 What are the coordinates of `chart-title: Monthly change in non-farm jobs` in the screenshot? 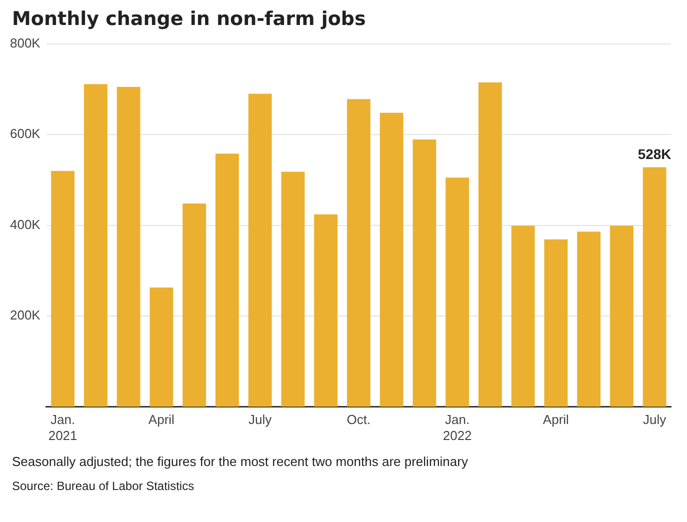 It's located at (189, 19).